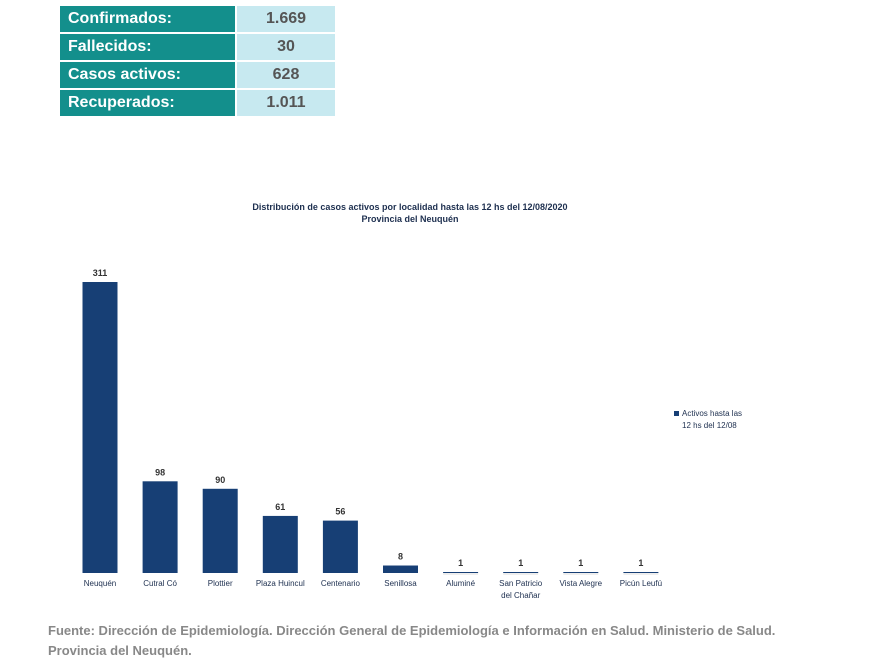 Image resolution: width=891 pixels, height=665 pixels. What do you see at coordinates (147, 19) in the screenshot?
I see `summary-label: Confirmados:` at bounding box center [147, 19].